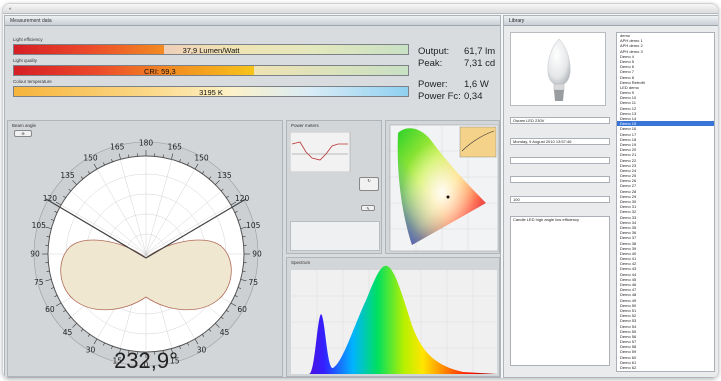 The width and height of the screenshot is (721, 381). What do you see at coordinates (628, 160) in the screenshot?
I see `library-list-item: Demo 22` at bounding box center [628, 160].